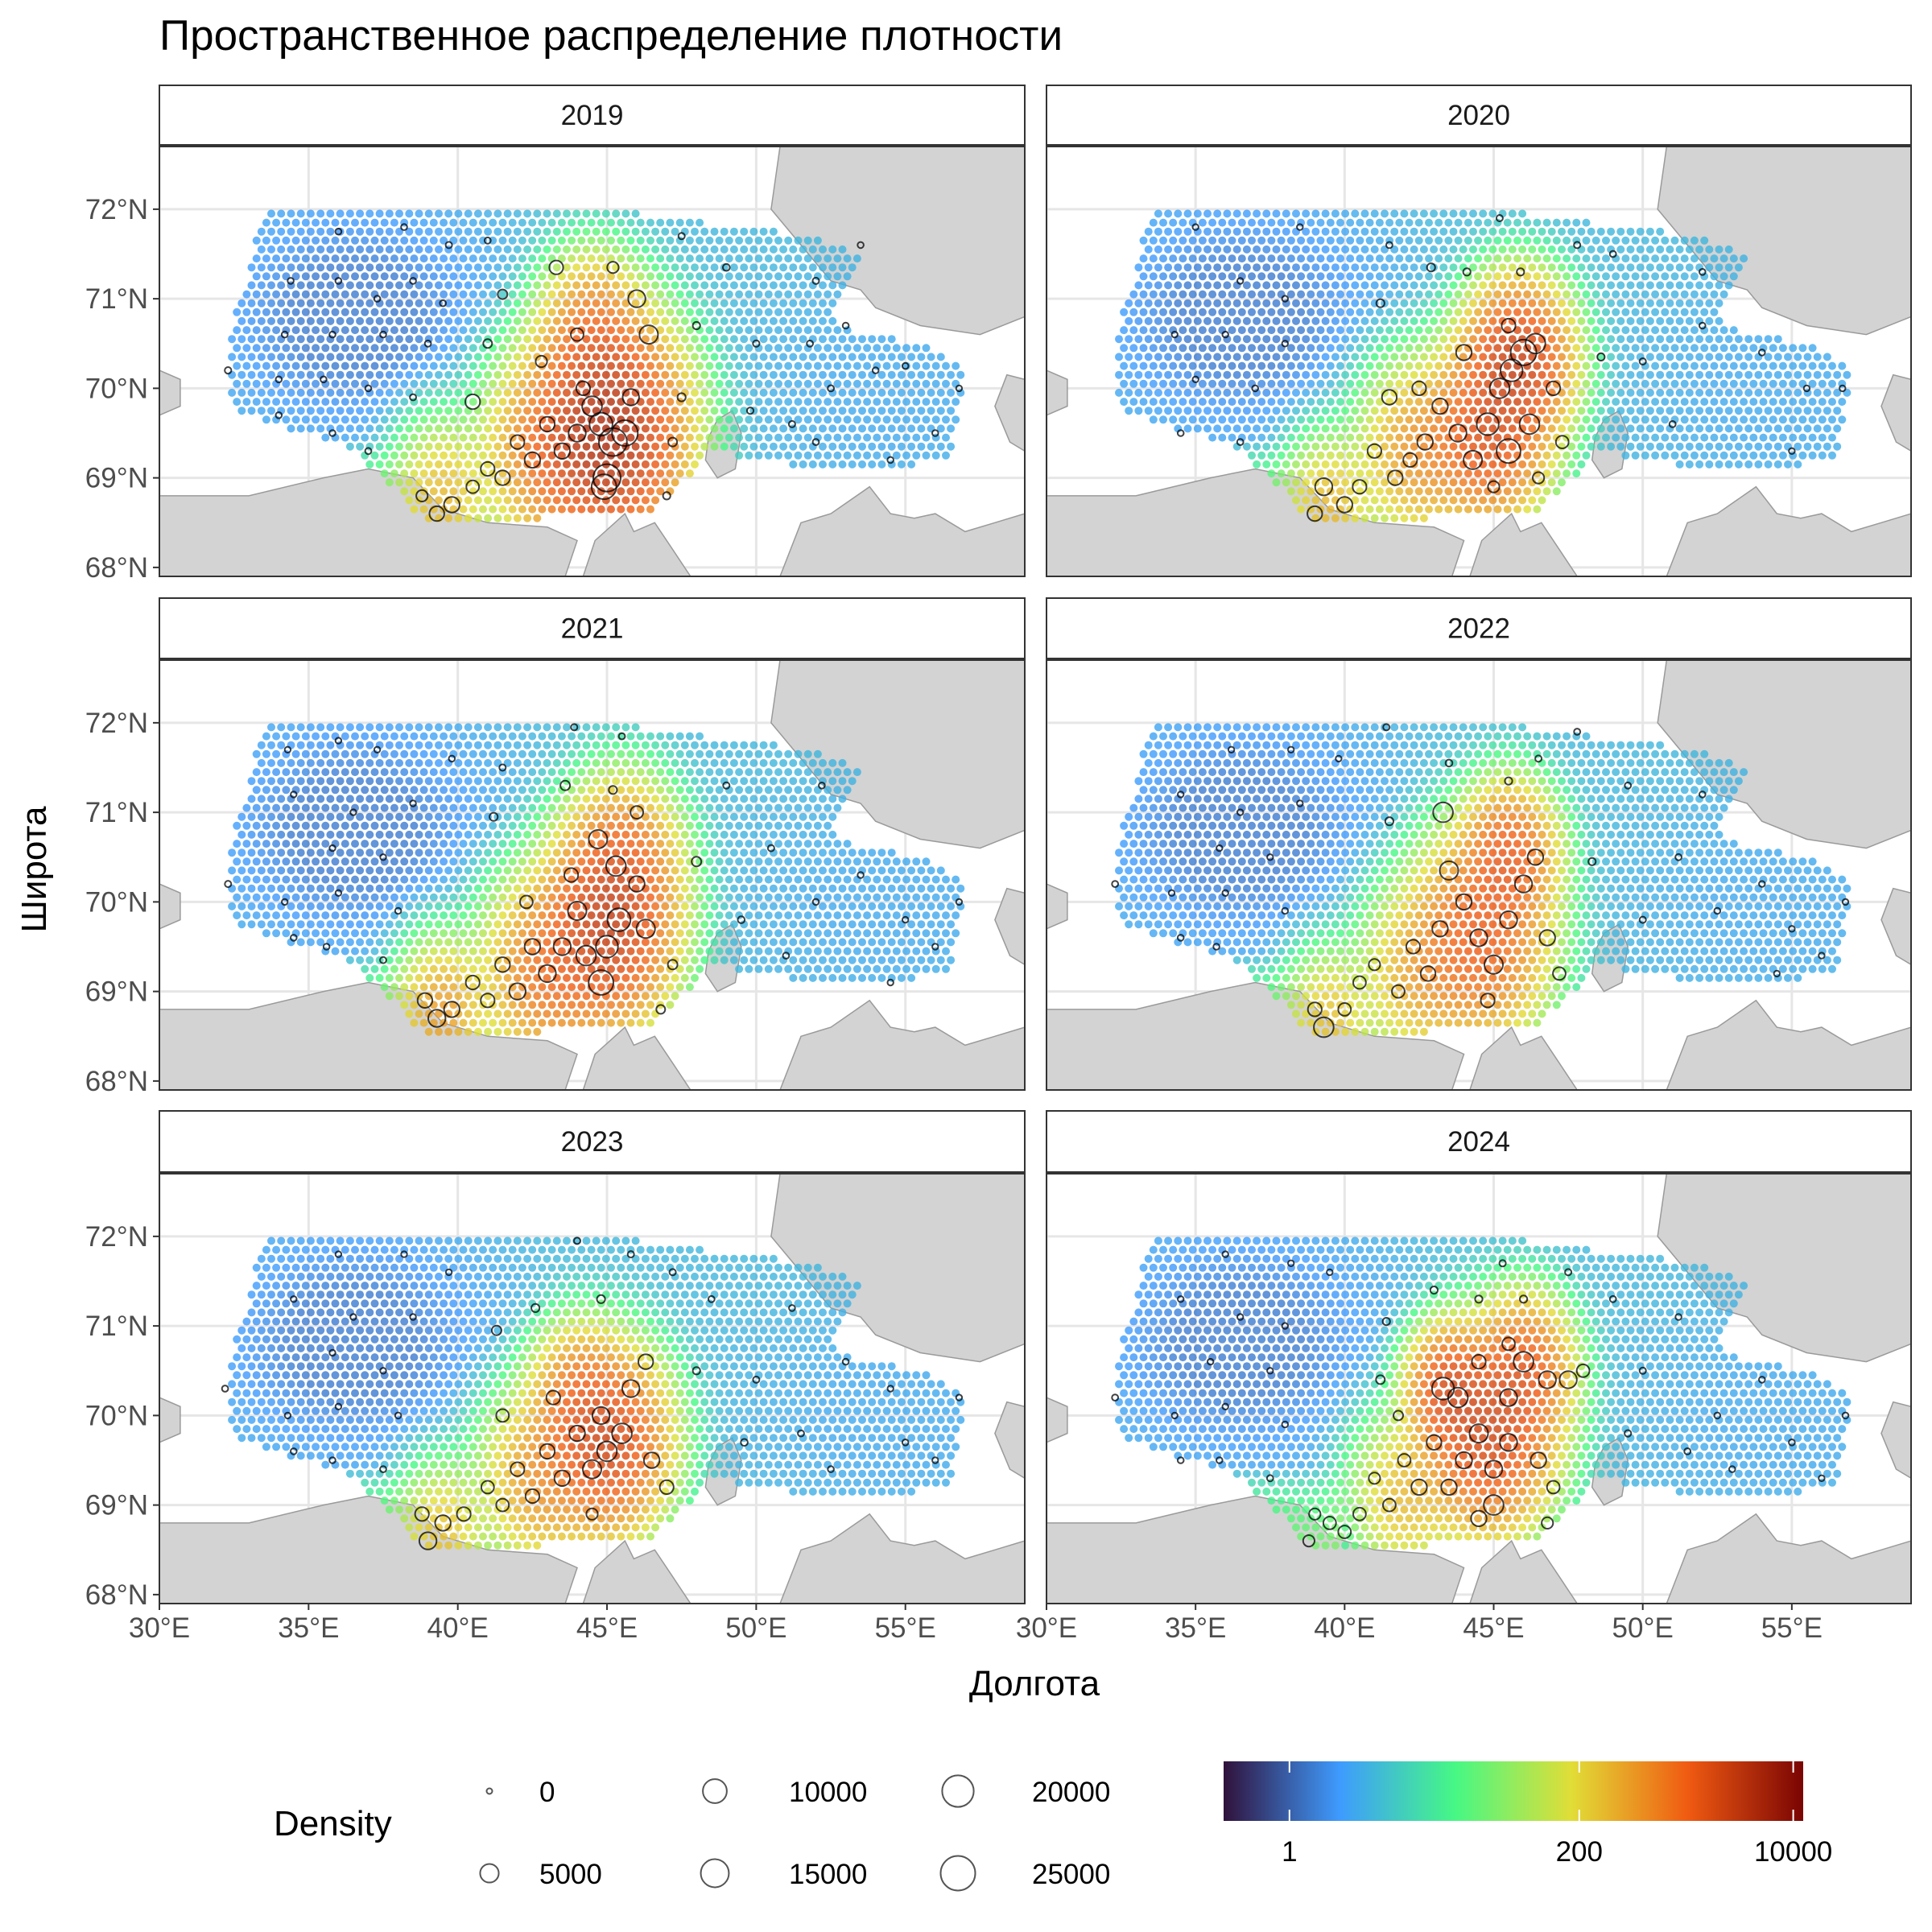 The height and width of the screenshot is (1932, 1932). Describe the element at coordinates (666, 496) in the screenshot. I see `station-point` at that location.